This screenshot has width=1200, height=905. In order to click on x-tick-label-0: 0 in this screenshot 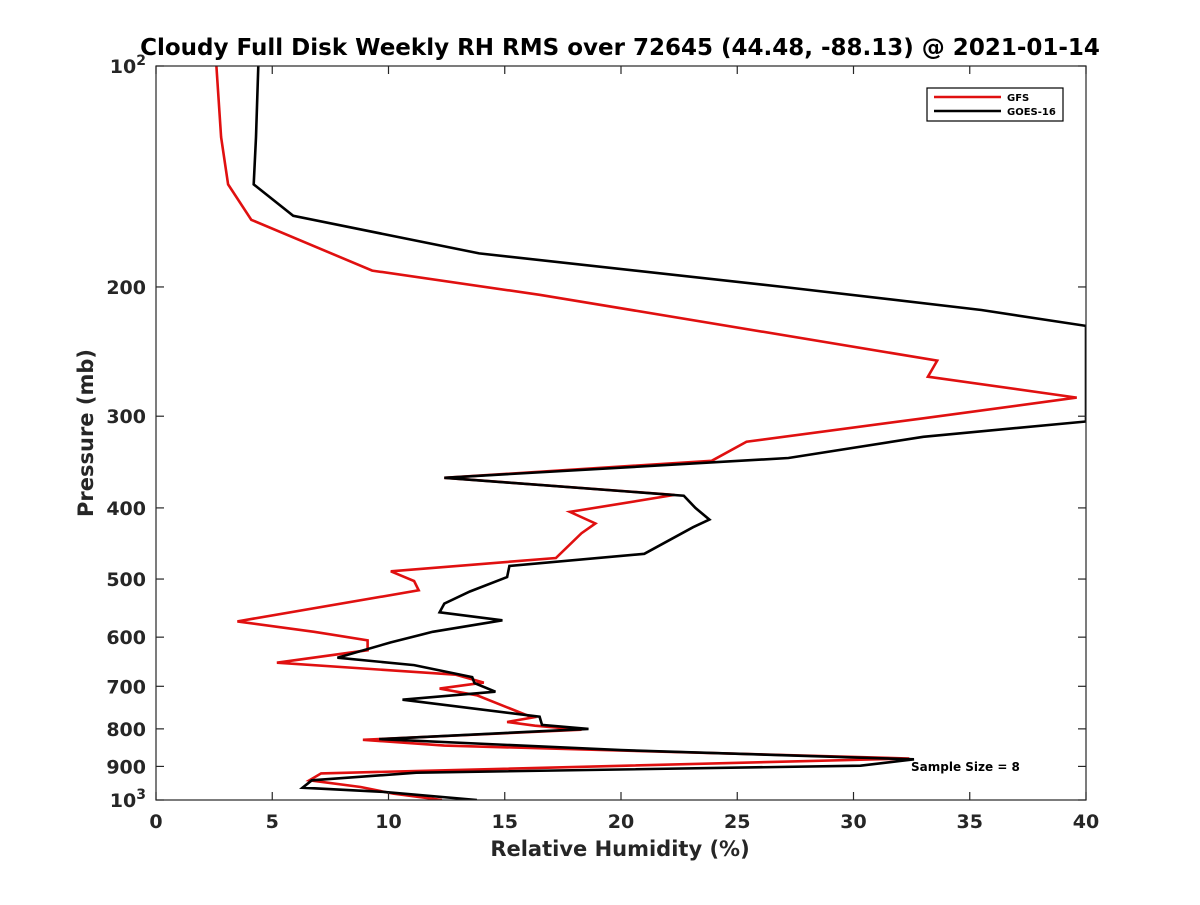, I will do `click(155, 822)`.